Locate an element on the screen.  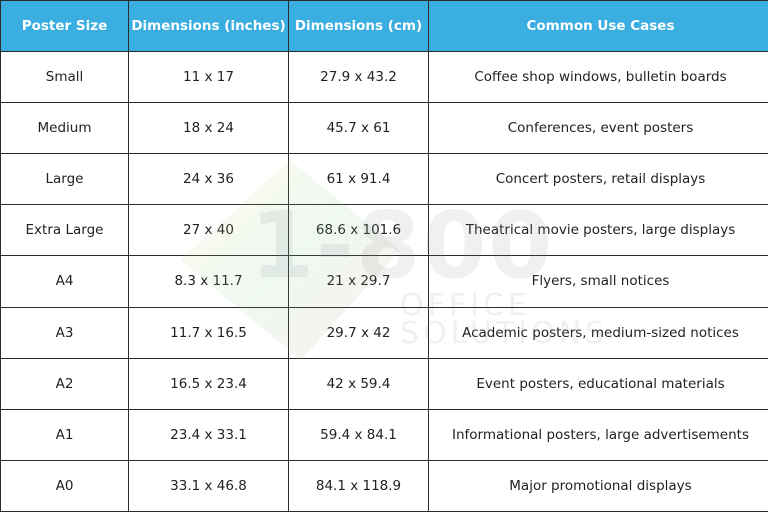
table-cell: A0 is located at coordinates (64, 485).